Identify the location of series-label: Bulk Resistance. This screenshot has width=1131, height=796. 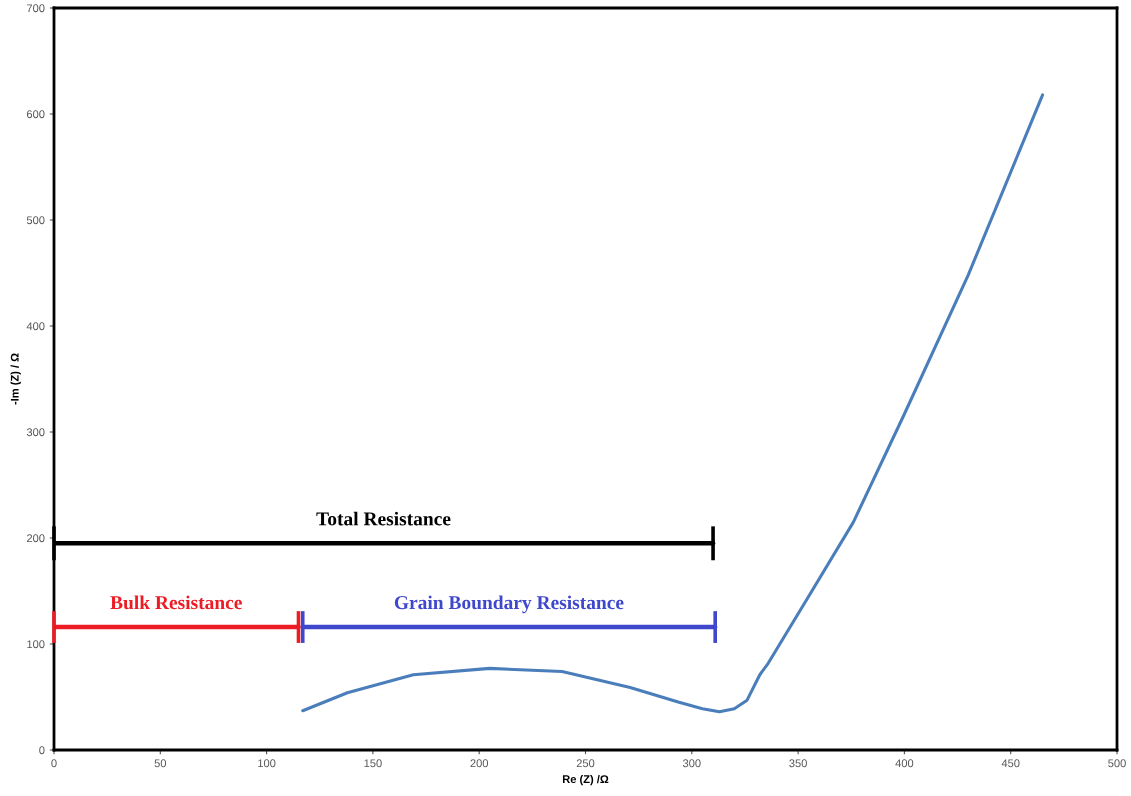
(176, 602).